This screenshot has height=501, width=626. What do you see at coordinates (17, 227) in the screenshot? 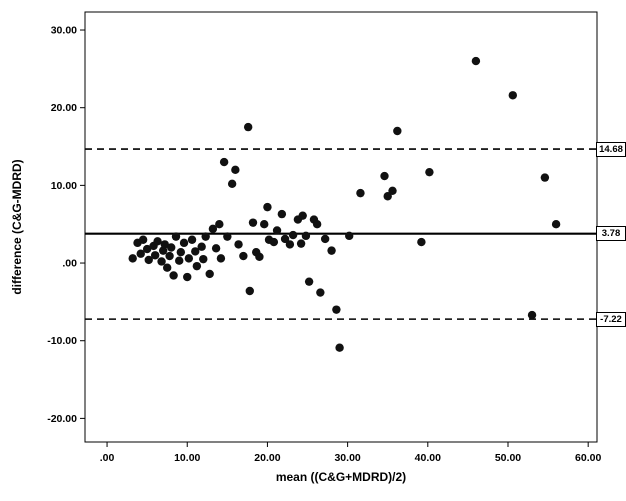
I see `y-axis-title: difference (C&G-MDRD)` at bounding box center [17, 227].